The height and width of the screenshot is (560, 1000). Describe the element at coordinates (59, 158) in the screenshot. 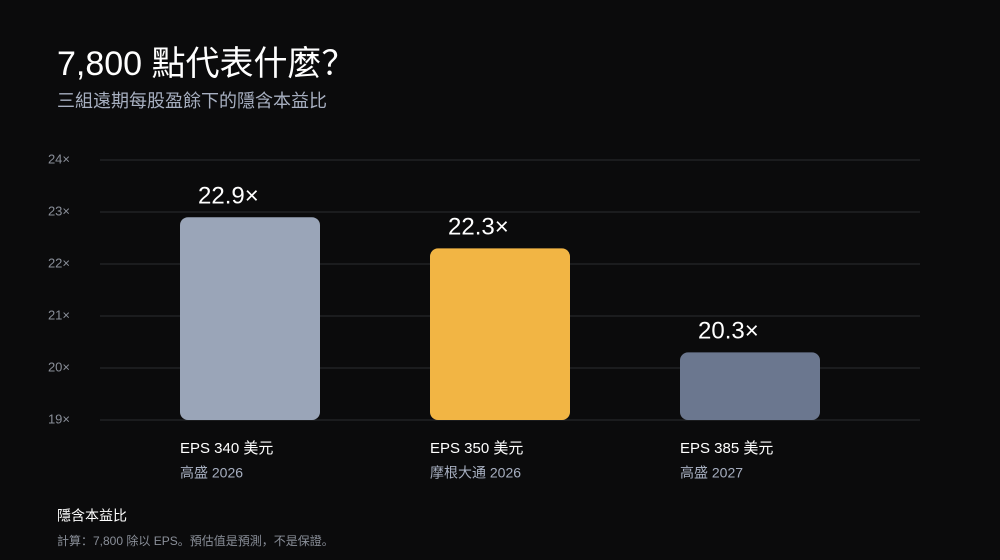

I see `y-tick-label: 24×` at that location.